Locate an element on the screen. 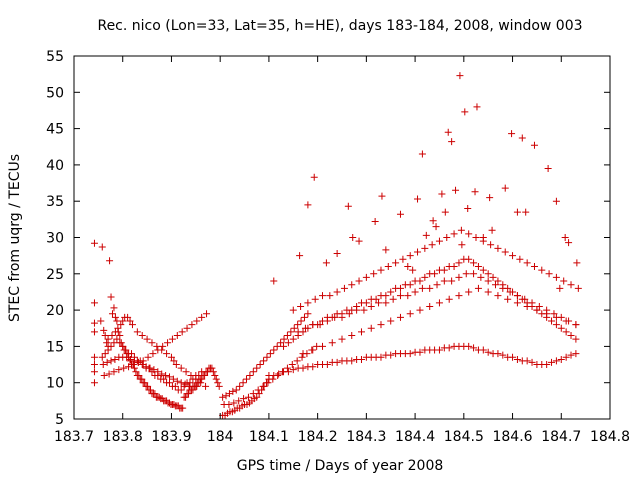 This screenshot has width=640, height=480. y-tick-label: 20 is located at coordinates (55, 311).